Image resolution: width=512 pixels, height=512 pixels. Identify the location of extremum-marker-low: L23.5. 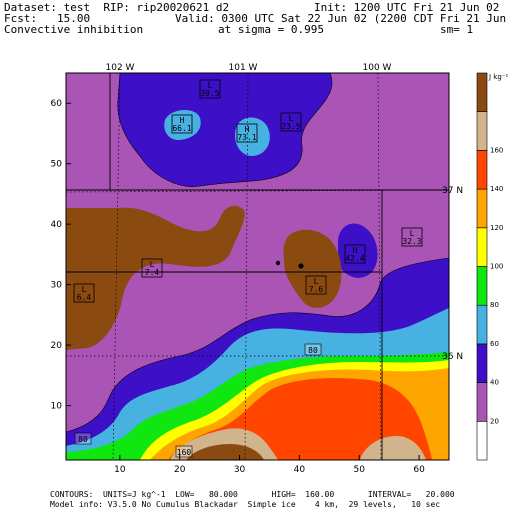
(291, 122).